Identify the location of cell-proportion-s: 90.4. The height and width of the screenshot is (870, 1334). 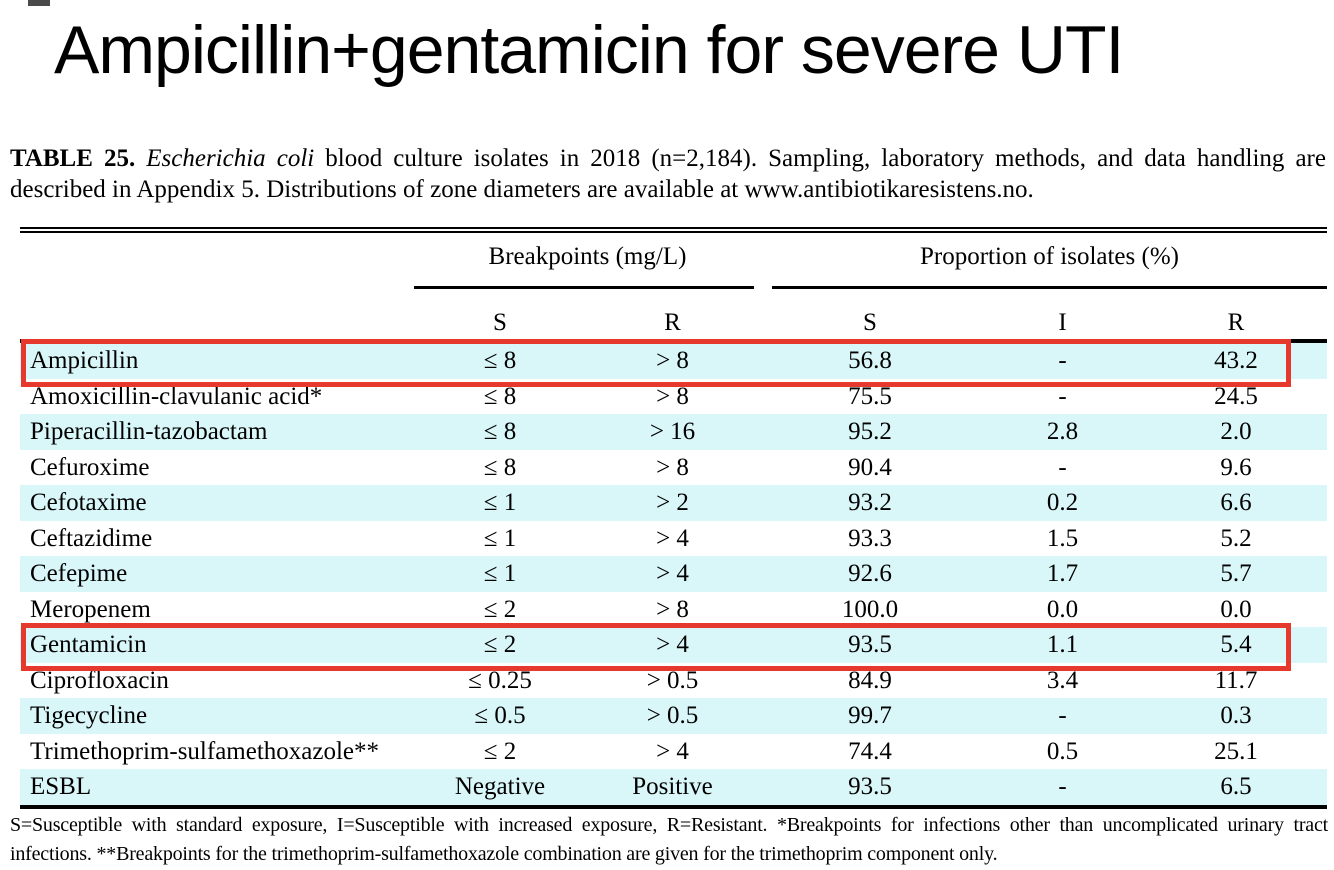
(870, 467).